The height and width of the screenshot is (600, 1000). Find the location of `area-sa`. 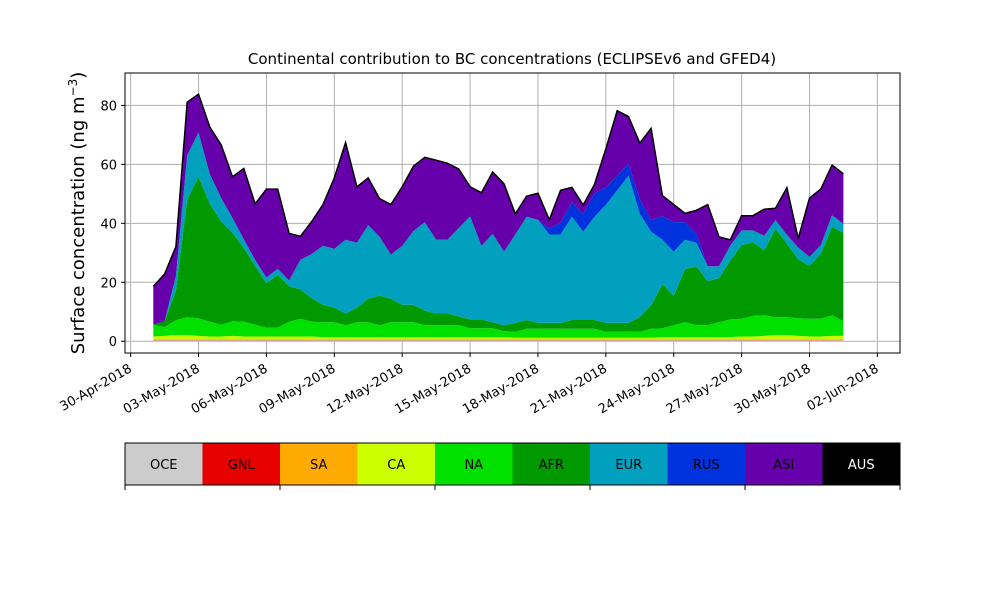

area-sa is located at coordinates (498, 339).